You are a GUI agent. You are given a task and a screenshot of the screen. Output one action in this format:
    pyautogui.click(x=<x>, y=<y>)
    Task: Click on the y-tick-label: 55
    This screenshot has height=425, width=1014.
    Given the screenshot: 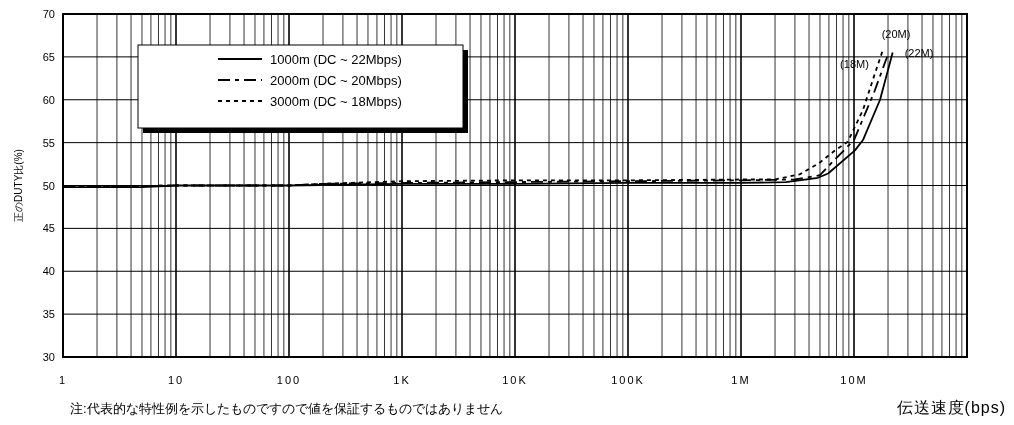 What is the action you would take?
    pyautogui.click(x=48, y=142)
    